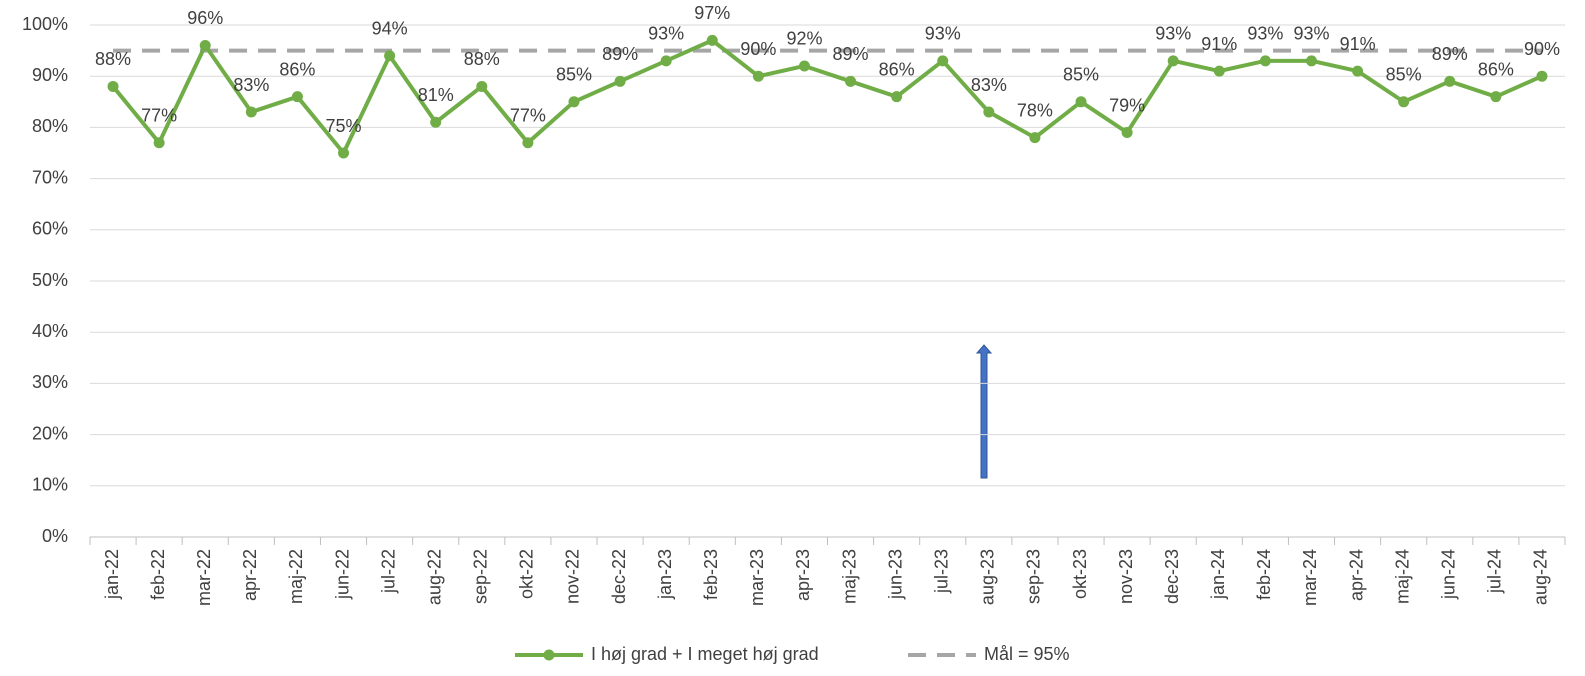 Image resolution: width=1585 pixels, height=676 pixels. Describe the element at coordinates (481, 576) in the screenshot. I see `x-tick-label: sep-22` at that location.